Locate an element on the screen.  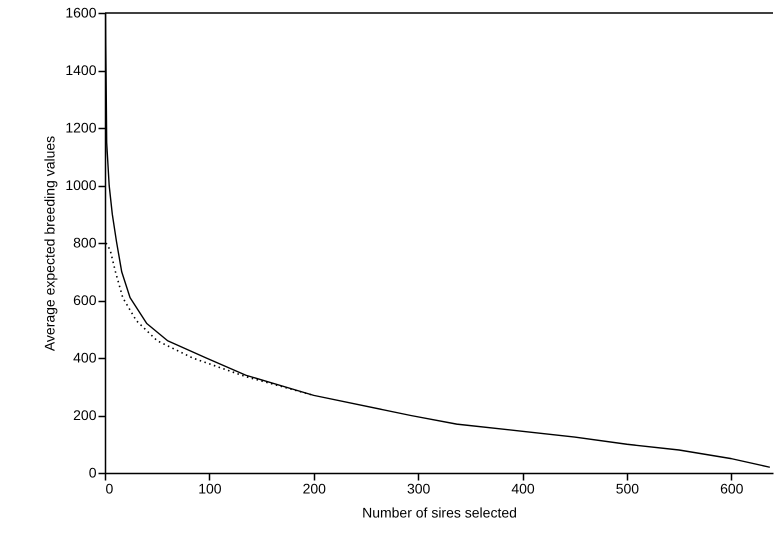
x-tick-label: 0 is located at coordinates (110, 488).